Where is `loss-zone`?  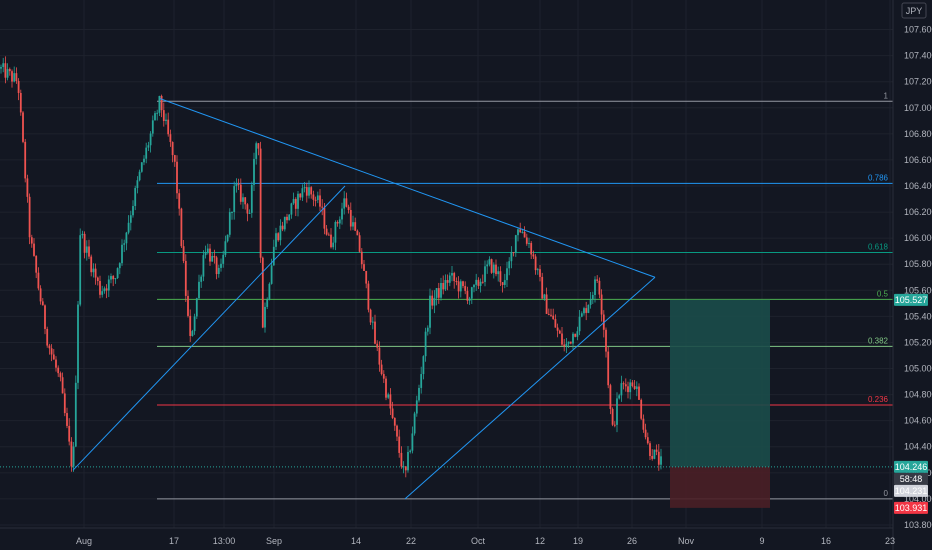
loss-zone is located at coordinates (720, 487).